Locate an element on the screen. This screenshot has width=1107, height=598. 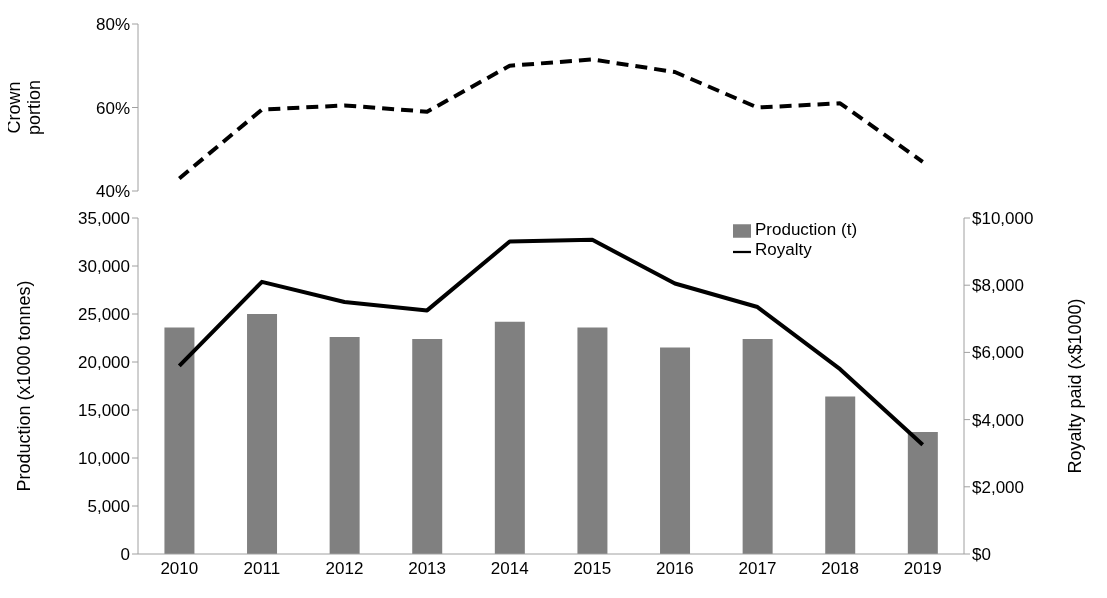
x-tick-label: 2019 is located at coordinates (922, 569).